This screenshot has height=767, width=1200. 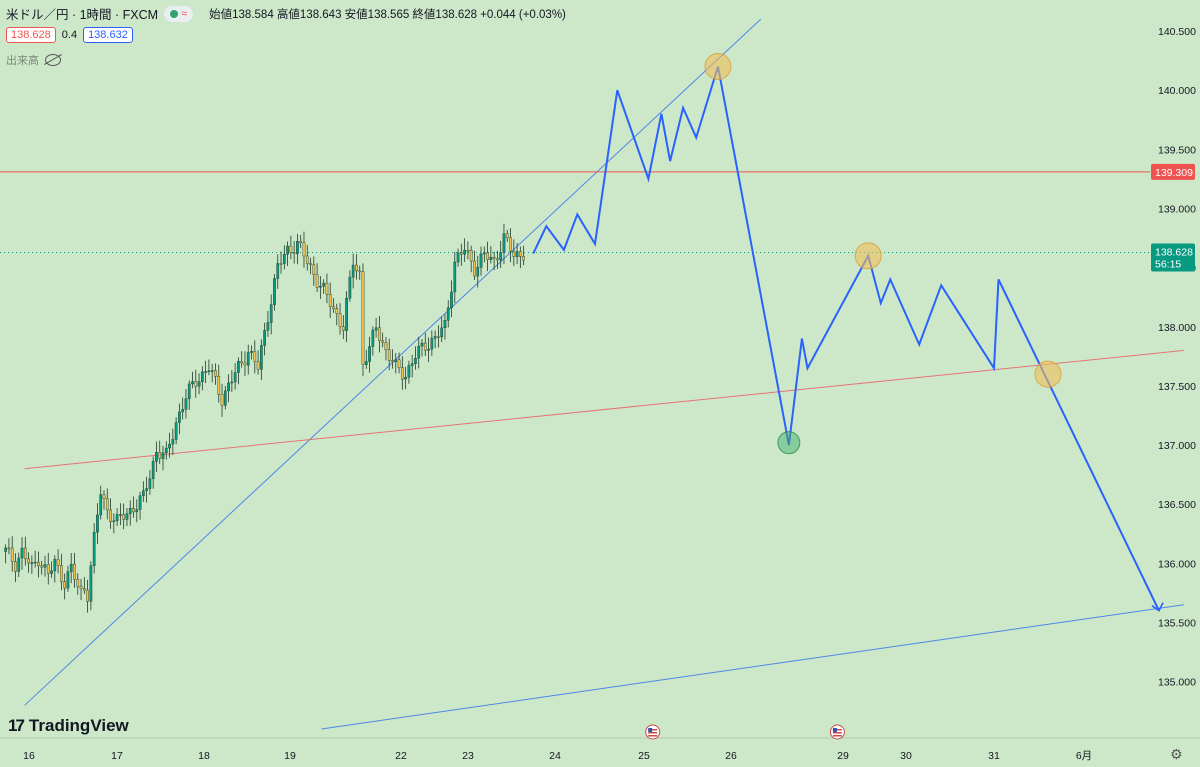 What do you see at coordinates (994, 756) in the screenshot?
I see `x-tick-label: 31` at bounding box center [994, 756].